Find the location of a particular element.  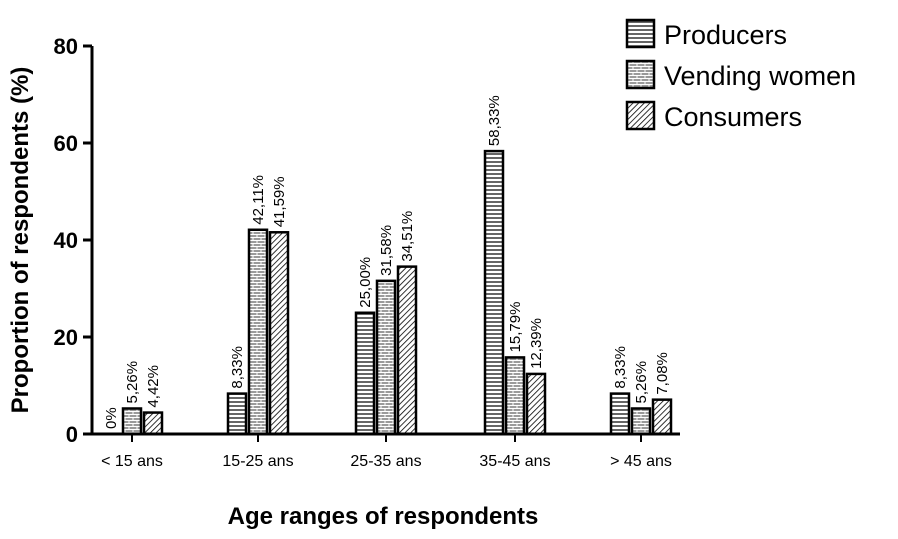

bar-value-label: 34,51% is located at coordinates (407, 236).